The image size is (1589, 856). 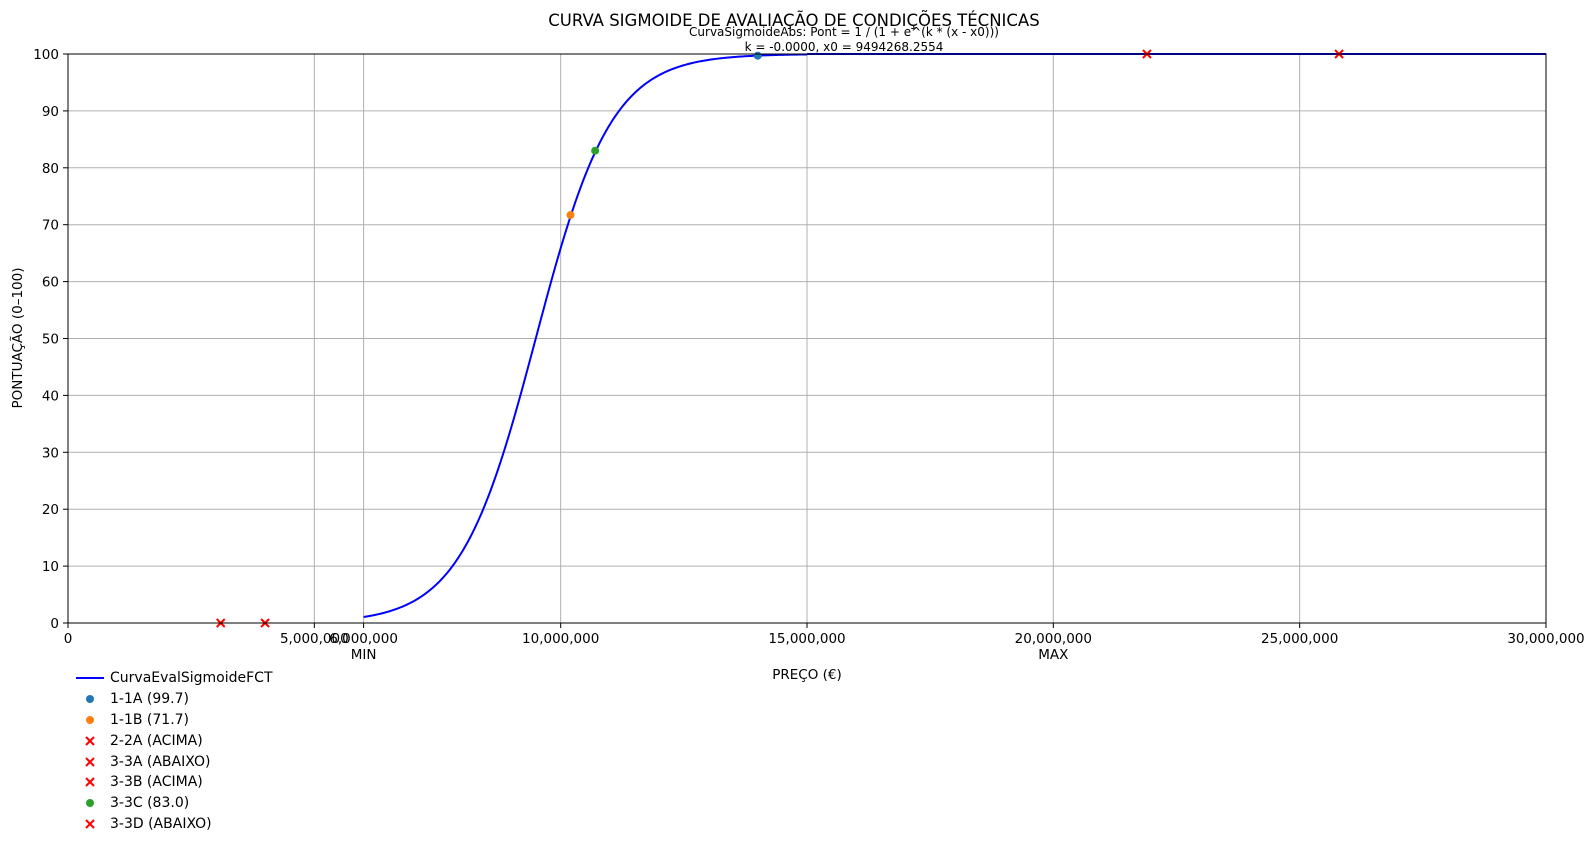 I want to click on legend-item: 3-3A (ABAIXO), so click(x=171, y=761).